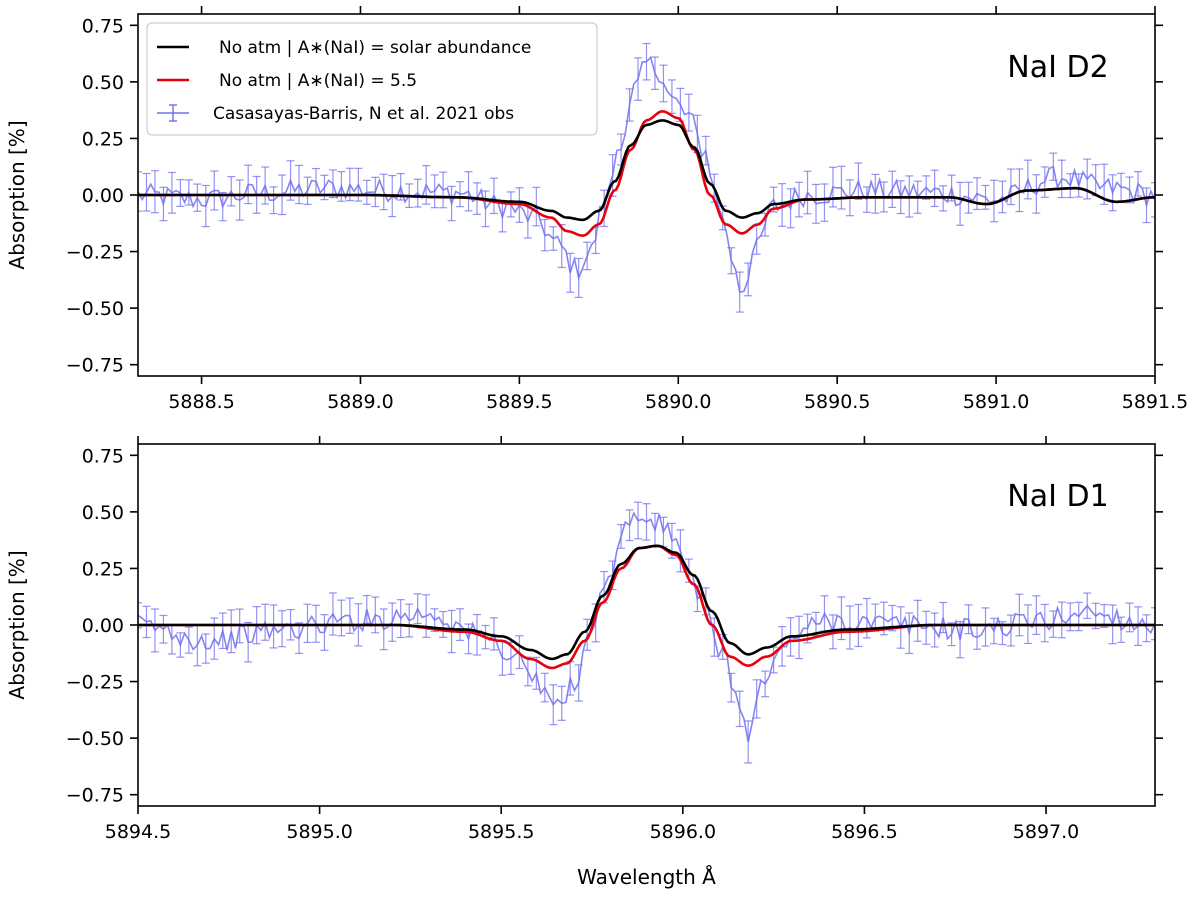 This screenshot has width=1200, height=901. I want to click on panel-2-title: NaI D1, so click(1057, 496).